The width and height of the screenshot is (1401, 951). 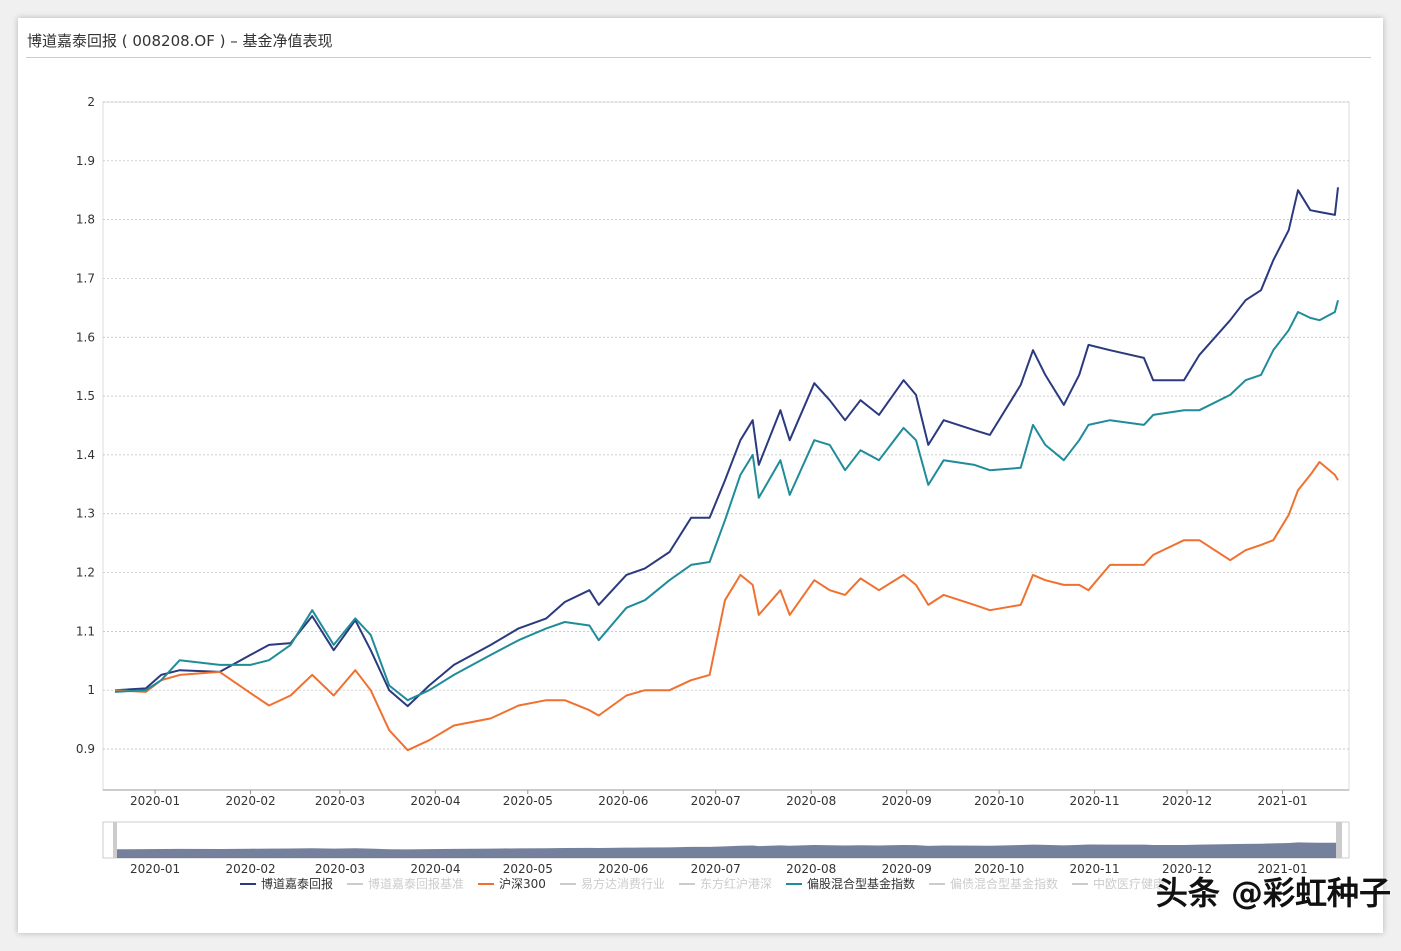 What do you see at coordinates (1003, 884) in the screenshot?
I see `legend-label: 偏债混合型基金指数` at bounding box center [1003, 884].